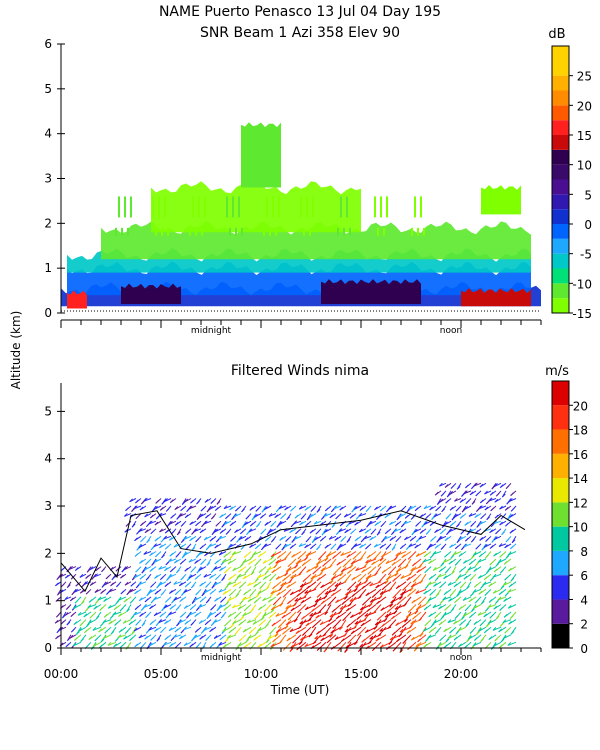 The width and height of the screenshot is (600, 750). What do you see at coordinates (582, 314) in the screenshot?
I see `snr-colorbar-tick-label: -15` at bounding box center [582, 314].